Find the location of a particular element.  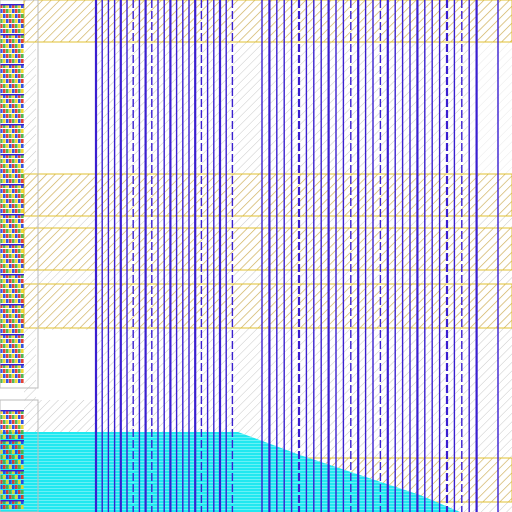

white-gap-top is located at coordinates (66, 108).